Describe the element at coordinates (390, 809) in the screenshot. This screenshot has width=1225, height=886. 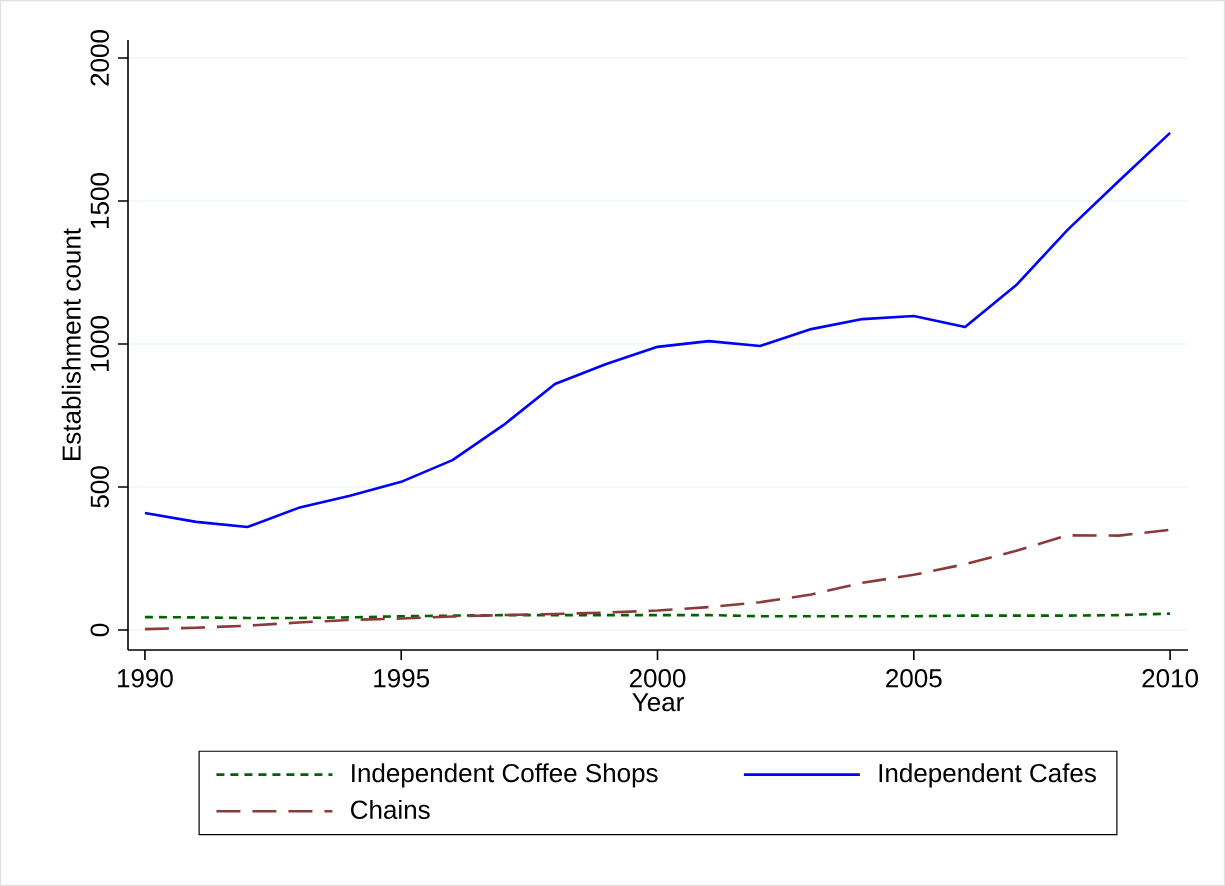
I see `legend-label: Chains` at that location.